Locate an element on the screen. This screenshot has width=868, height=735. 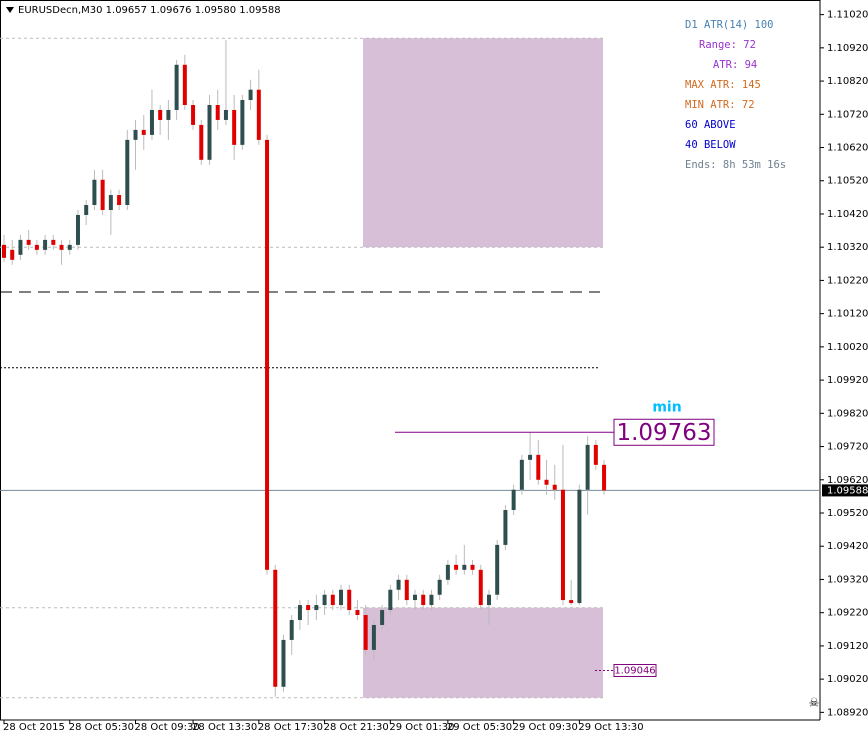
y-tick-label: 1.10420 is located at coordinates (847, 214).